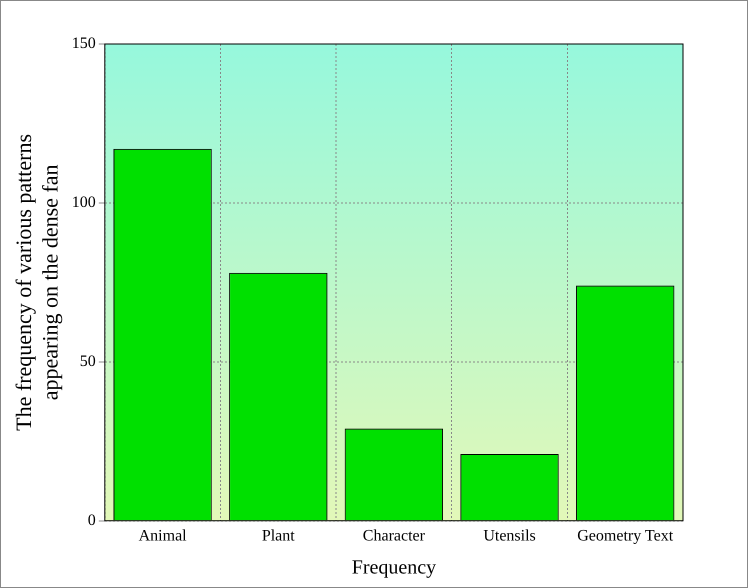 The width and height of the screenshot is (748, 588). Describe the element at coordinates (279, 536) in the screenshot. I see `x-tick-label: Plant` at that location.